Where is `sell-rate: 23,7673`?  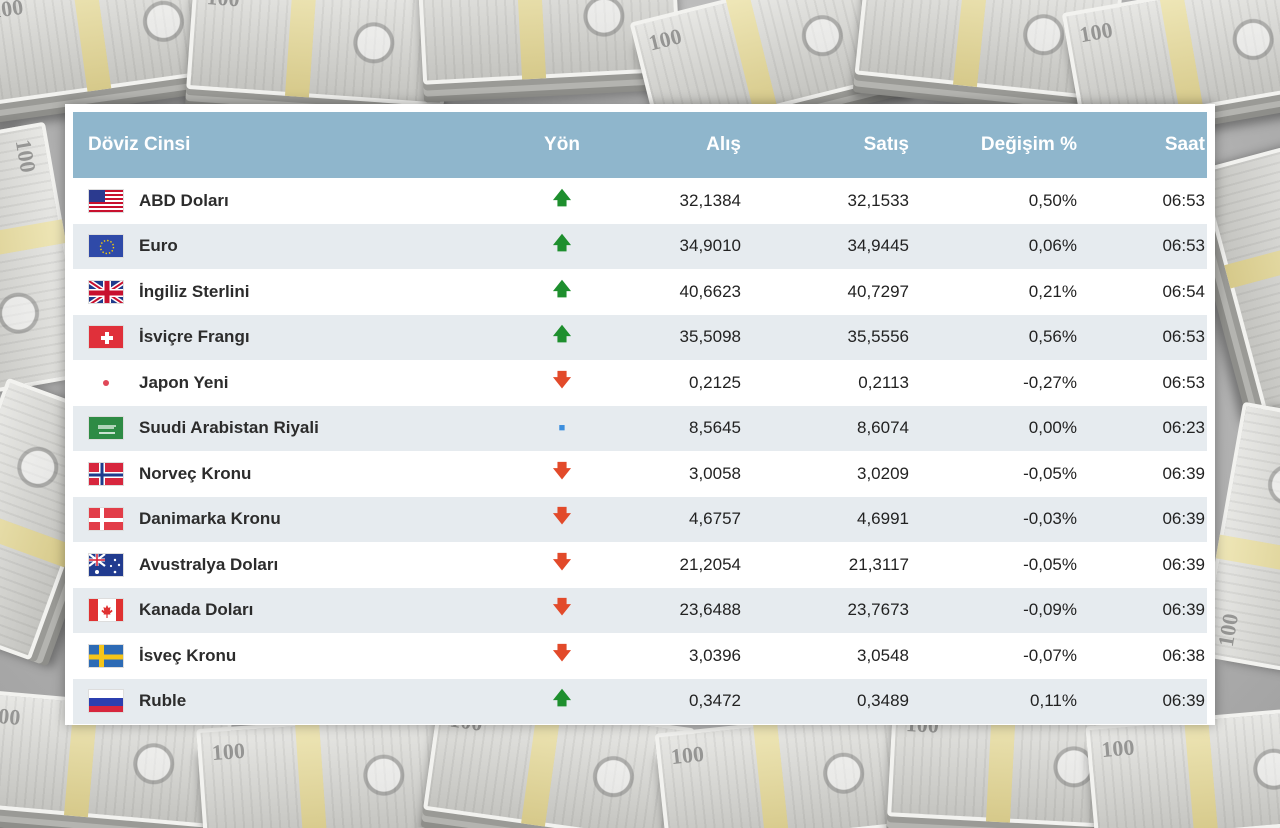 sell-rate: 23,7673 is located at coordinates (878, 610).